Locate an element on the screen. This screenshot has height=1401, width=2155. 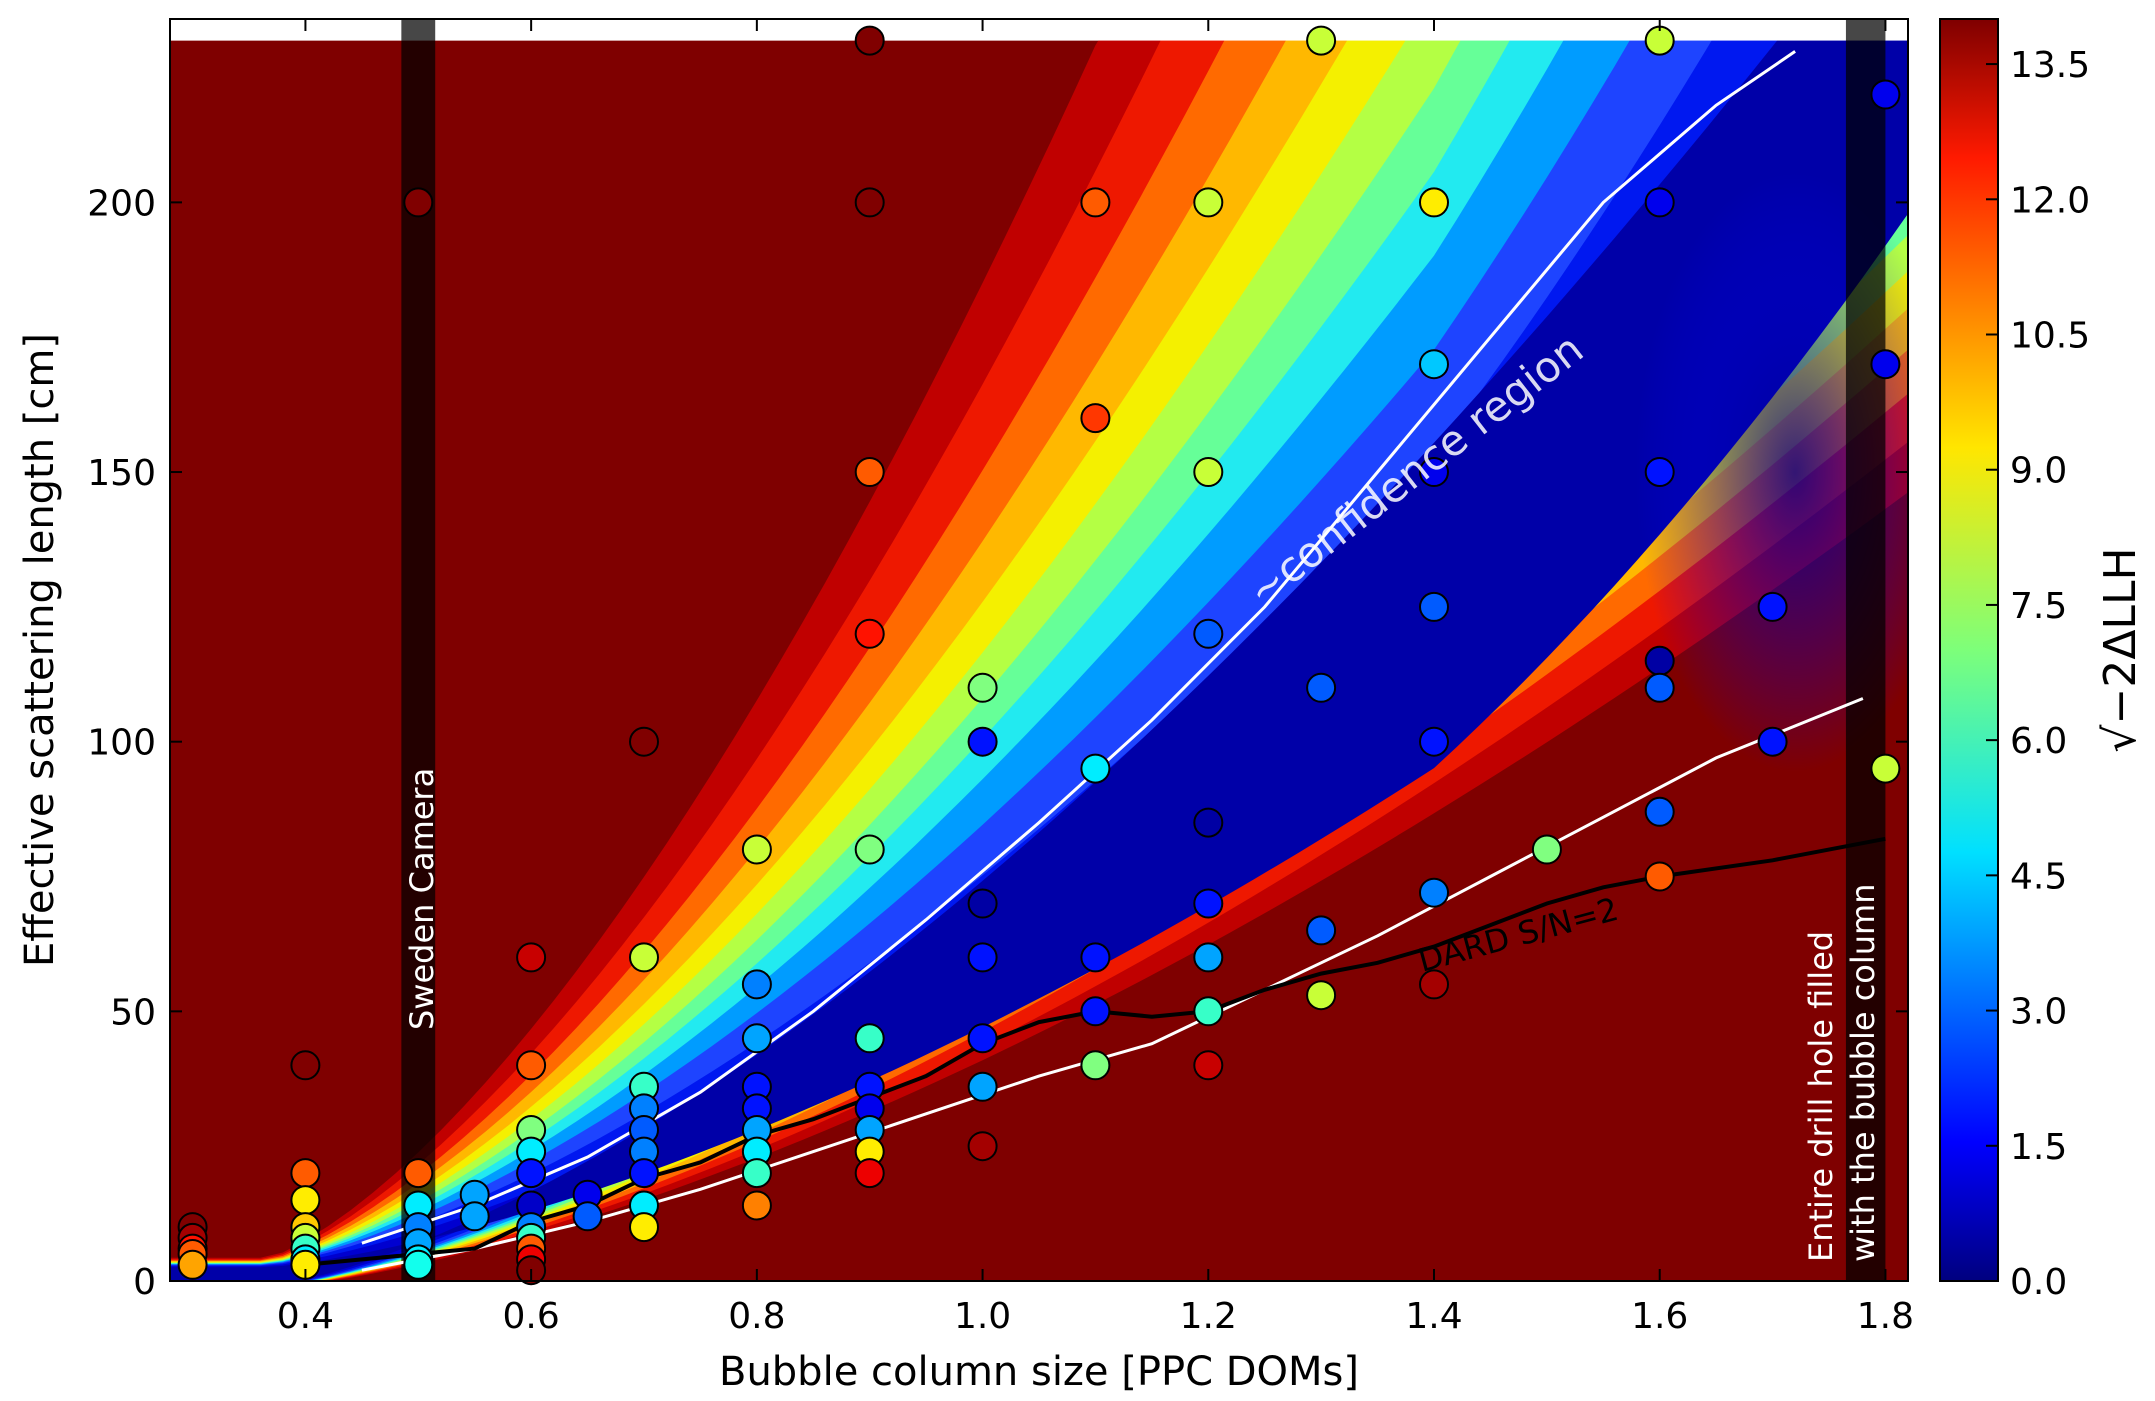
x-tick-label-6: 1.6 is located at coordinates (1659, 1316).